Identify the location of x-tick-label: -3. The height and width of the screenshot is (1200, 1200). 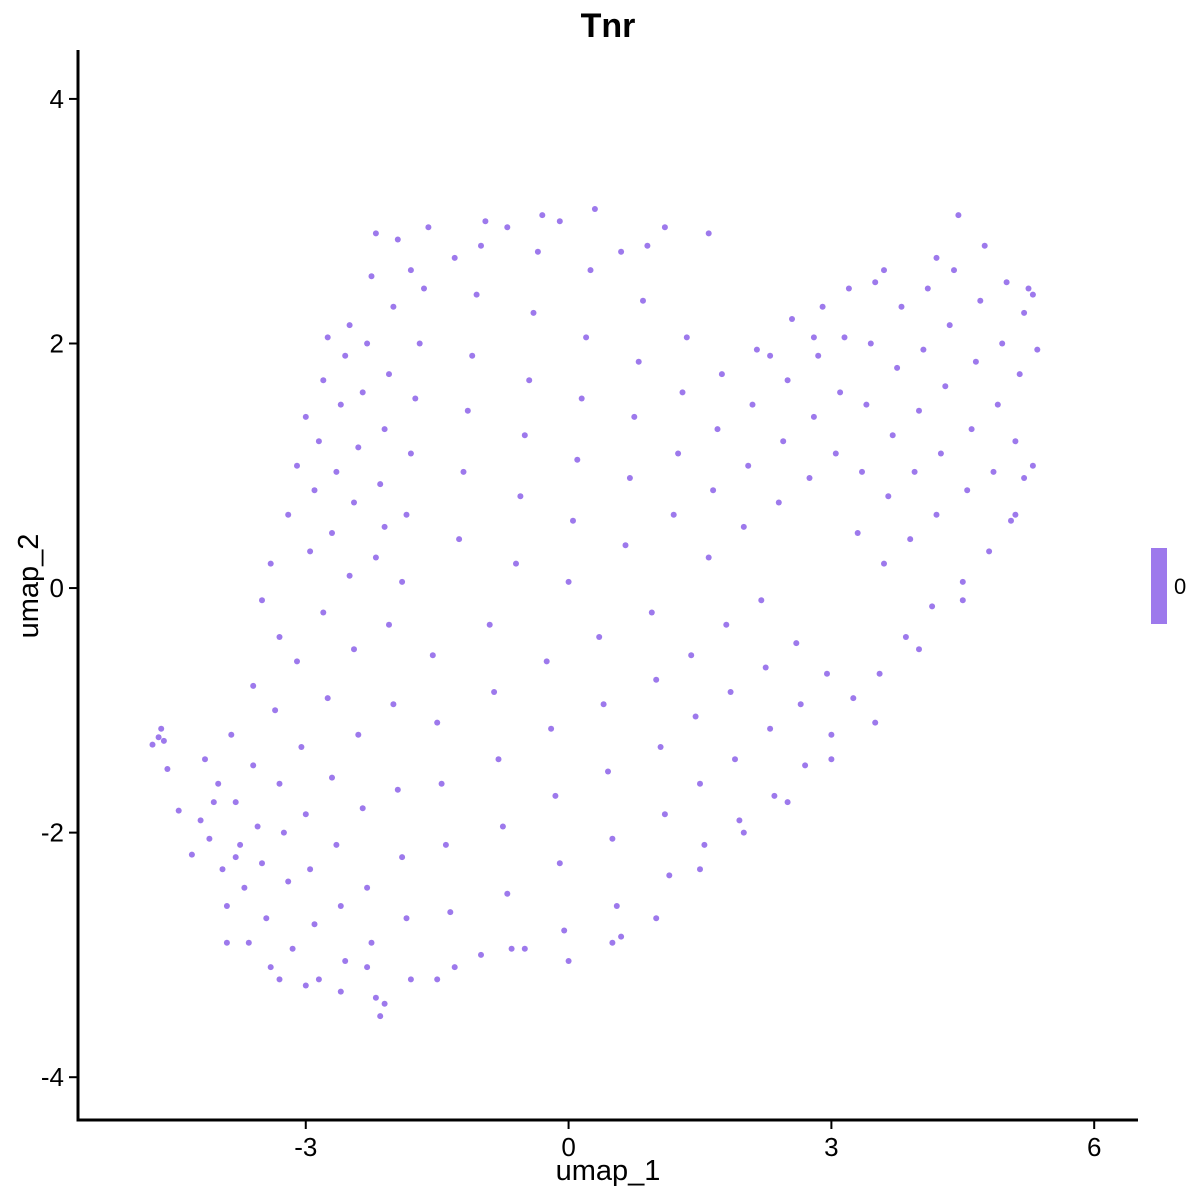
(305, 1147).